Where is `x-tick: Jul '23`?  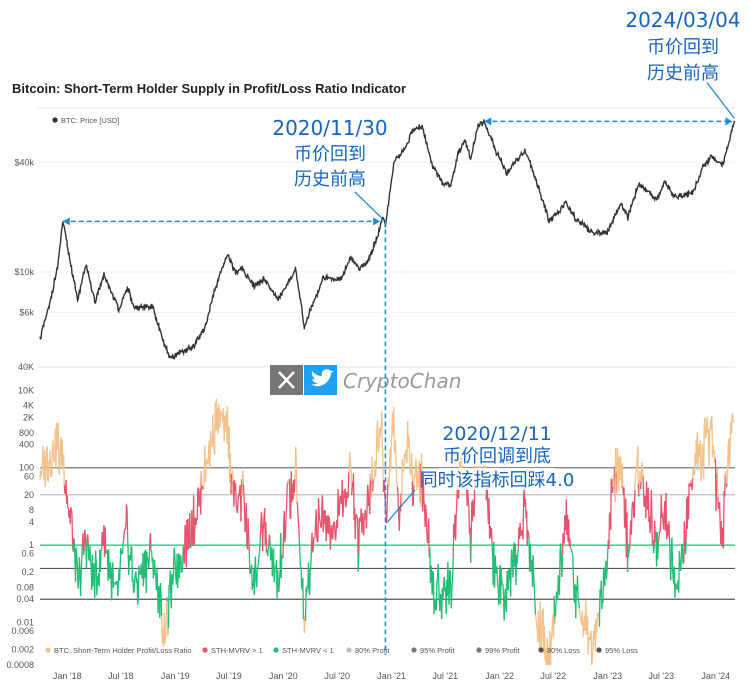
x-tick: Jul '23 is located at coordinates (661, 676).